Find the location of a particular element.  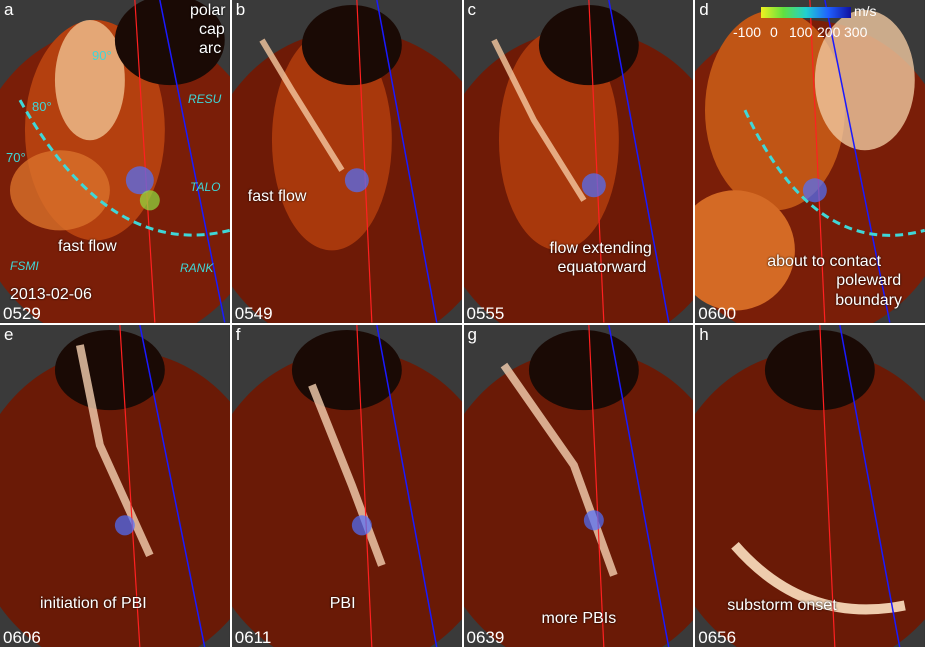

annotation-polar: polar is located at coordinates (208, 10).